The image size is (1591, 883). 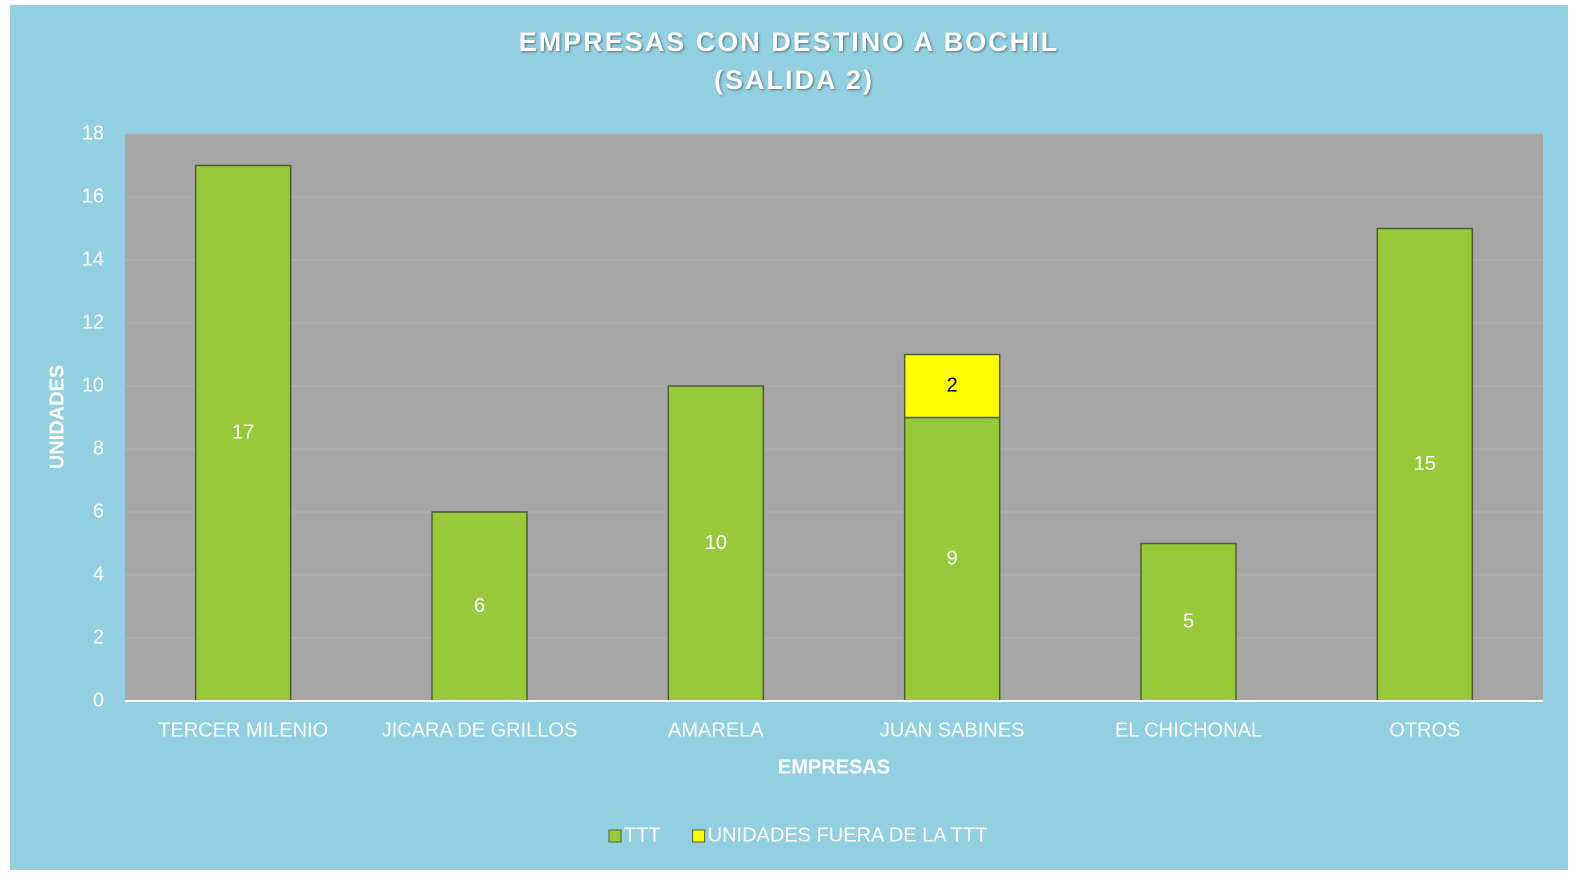 What do you see at coordinates (98, 637) in the screenshot?
I see `y-tick-label: 2` at bounding box center [98, 637].